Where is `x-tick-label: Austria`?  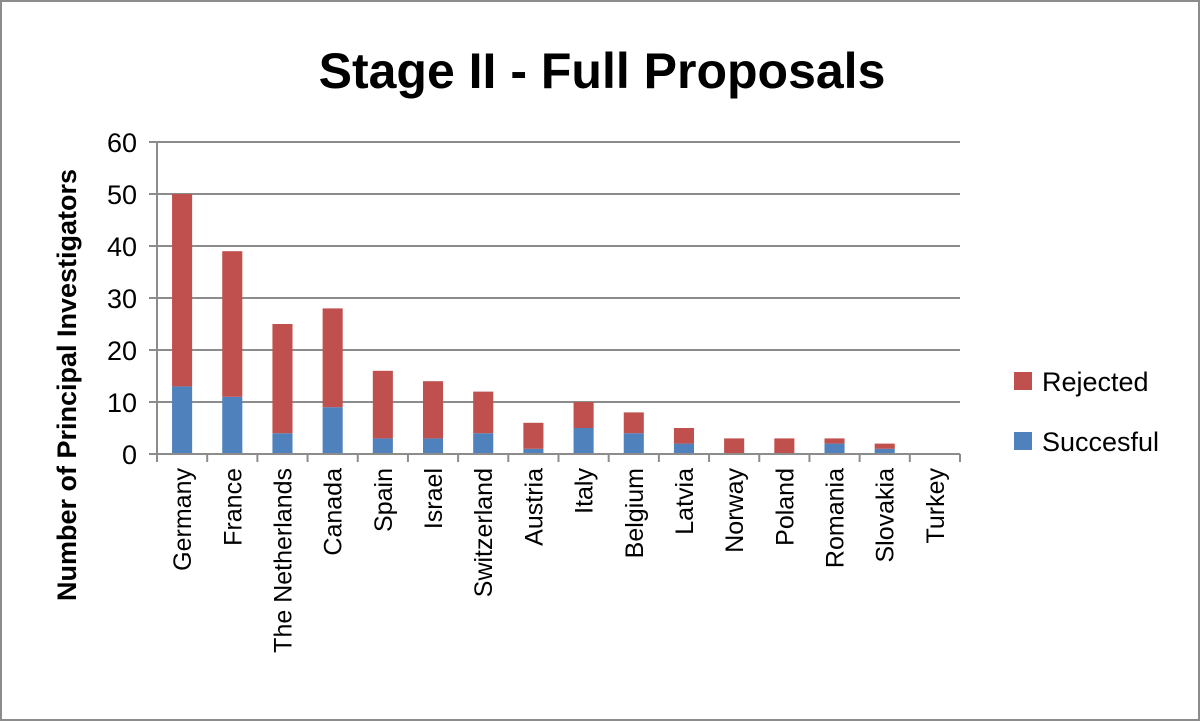
x-tick-label: Austria is located at coordinates (534, 507).